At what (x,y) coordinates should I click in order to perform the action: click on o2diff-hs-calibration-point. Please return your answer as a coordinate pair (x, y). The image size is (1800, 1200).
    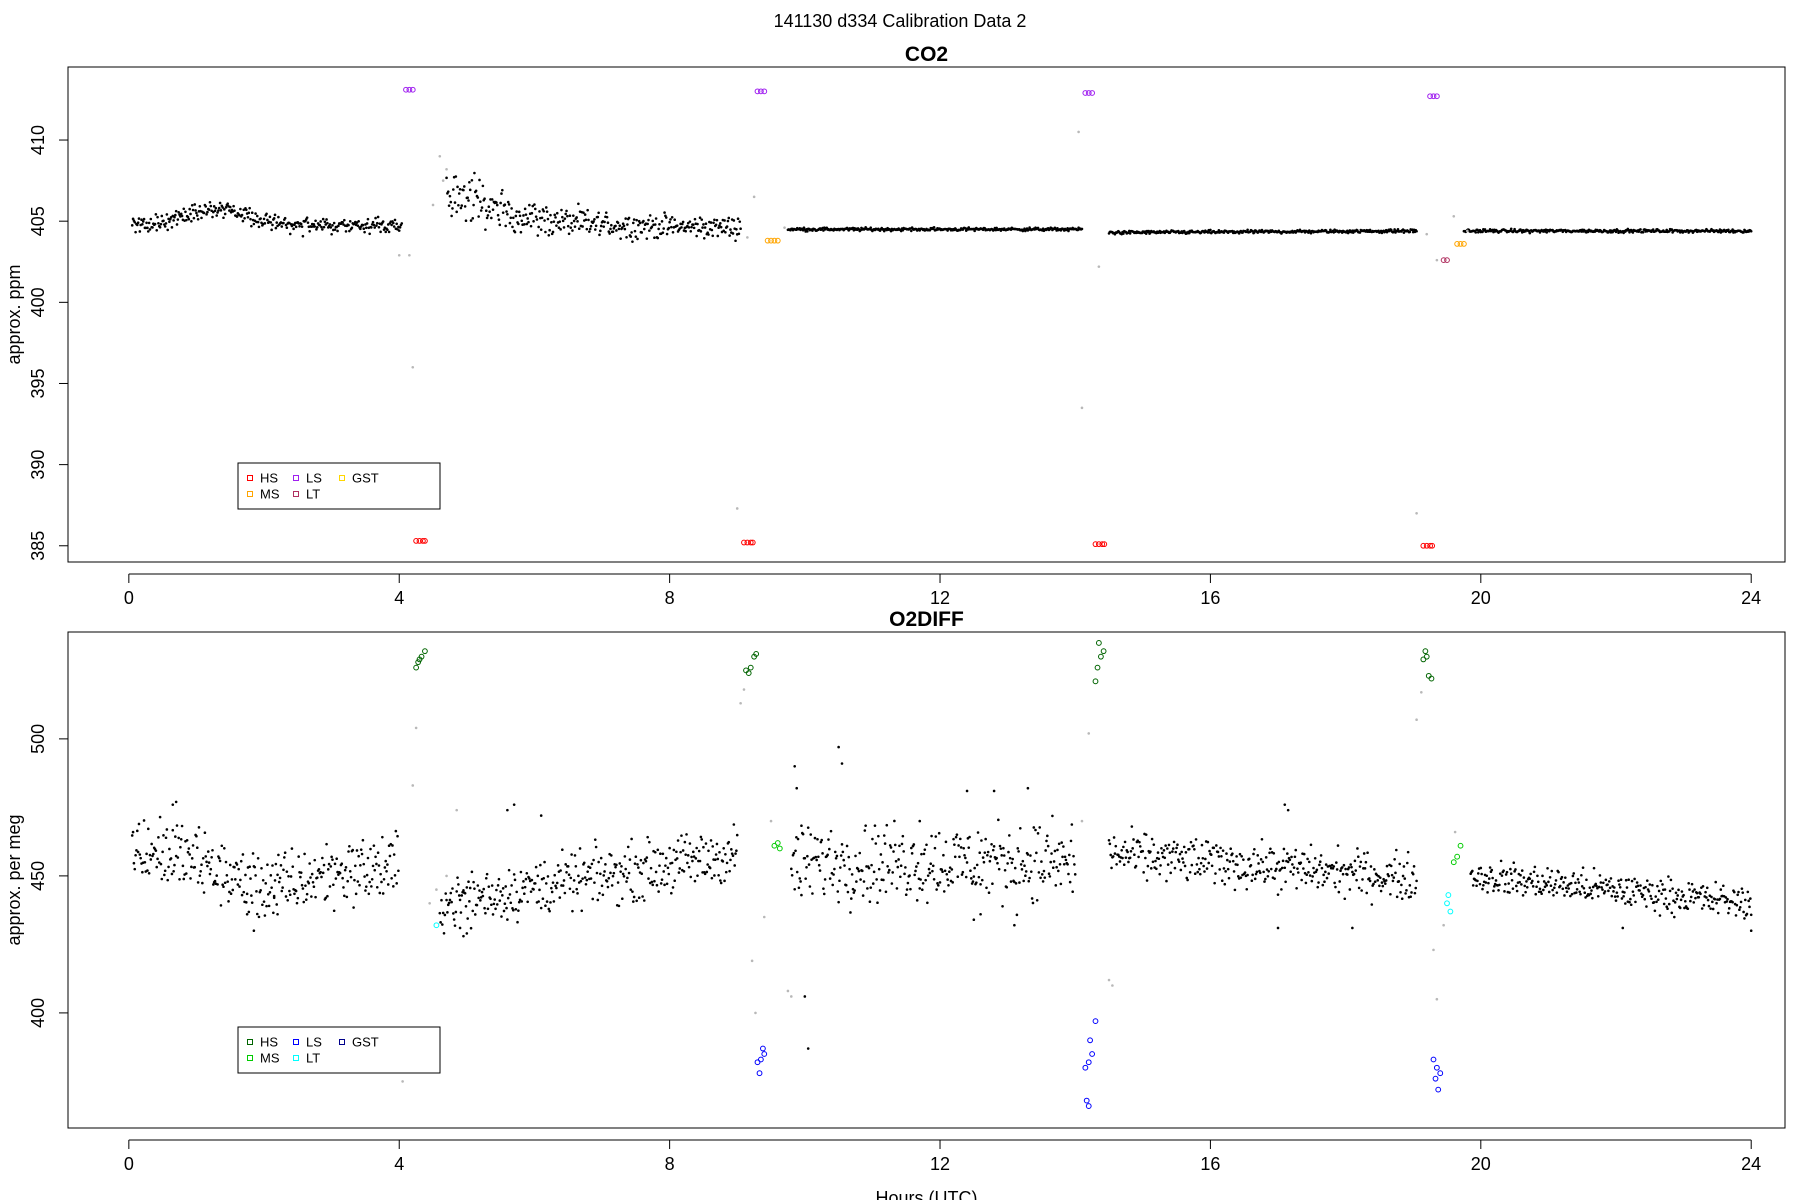
    Looking at the image, I should click on (1425, 651).